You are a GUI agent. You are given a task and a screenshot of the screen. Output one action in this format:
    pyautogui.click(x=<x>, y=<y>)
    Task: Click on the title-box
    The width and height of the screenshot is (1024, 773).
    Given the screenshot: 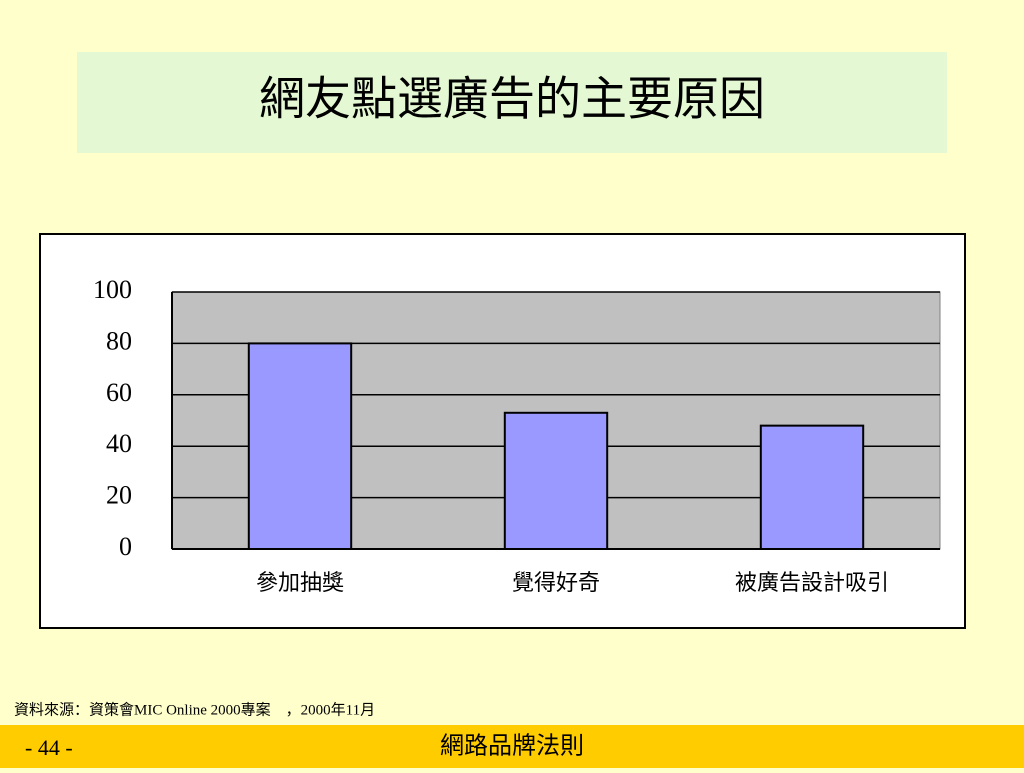 What is the action you would take?
    pyautogui.click(x=512, y=102)
    